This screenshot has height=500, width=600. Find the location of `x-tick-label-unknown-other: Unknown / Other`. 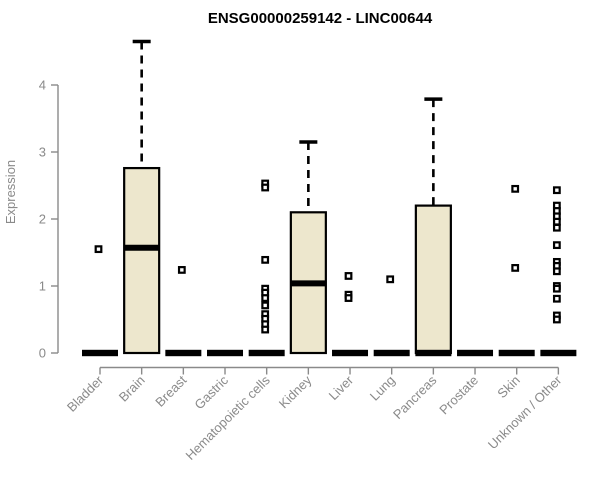

x-tick-label-unknown-other: Unknown / Other is located at coordinates (525, 412).